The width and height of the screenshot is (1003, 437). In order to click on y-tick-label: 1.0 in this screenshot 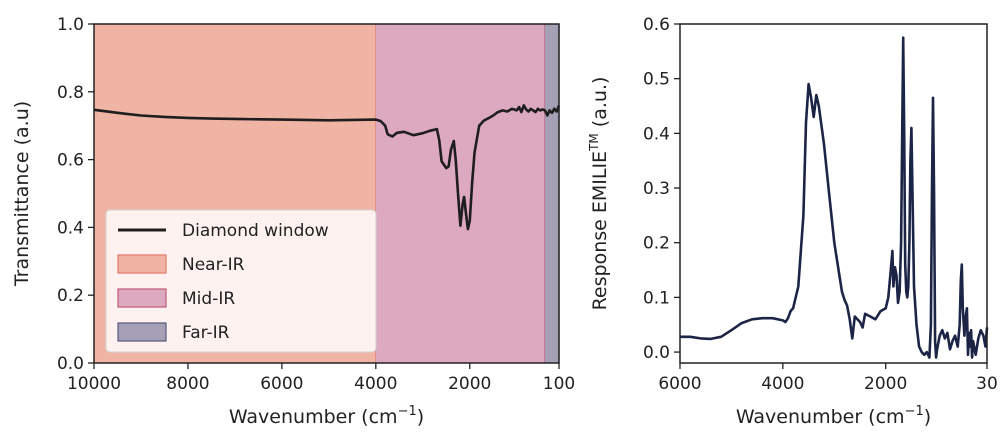, I will do `click(70, 25)`.